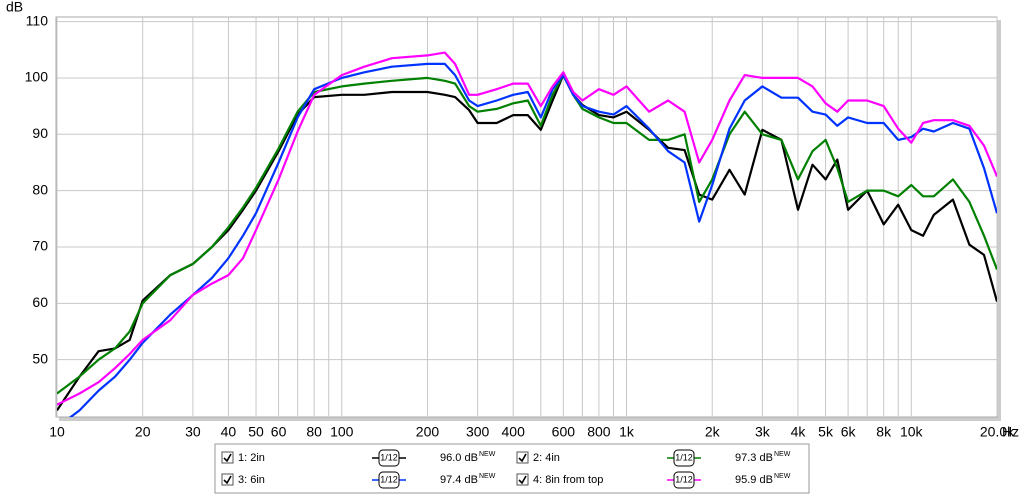 The height and width of the screenshot is (495, 1024). What do you see at coordinates (428, 432) in the screenshot?
I see `x-tick-label: 200` at bounding box center [428, 432].